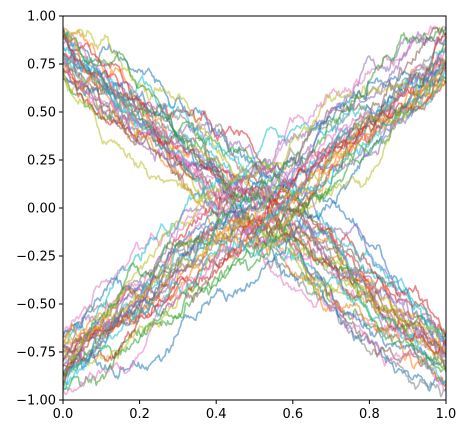 Image resolution: width=468 pixels, height=434 pixels. I want to click on x-tick-label: 0.4, so click(216, 414).